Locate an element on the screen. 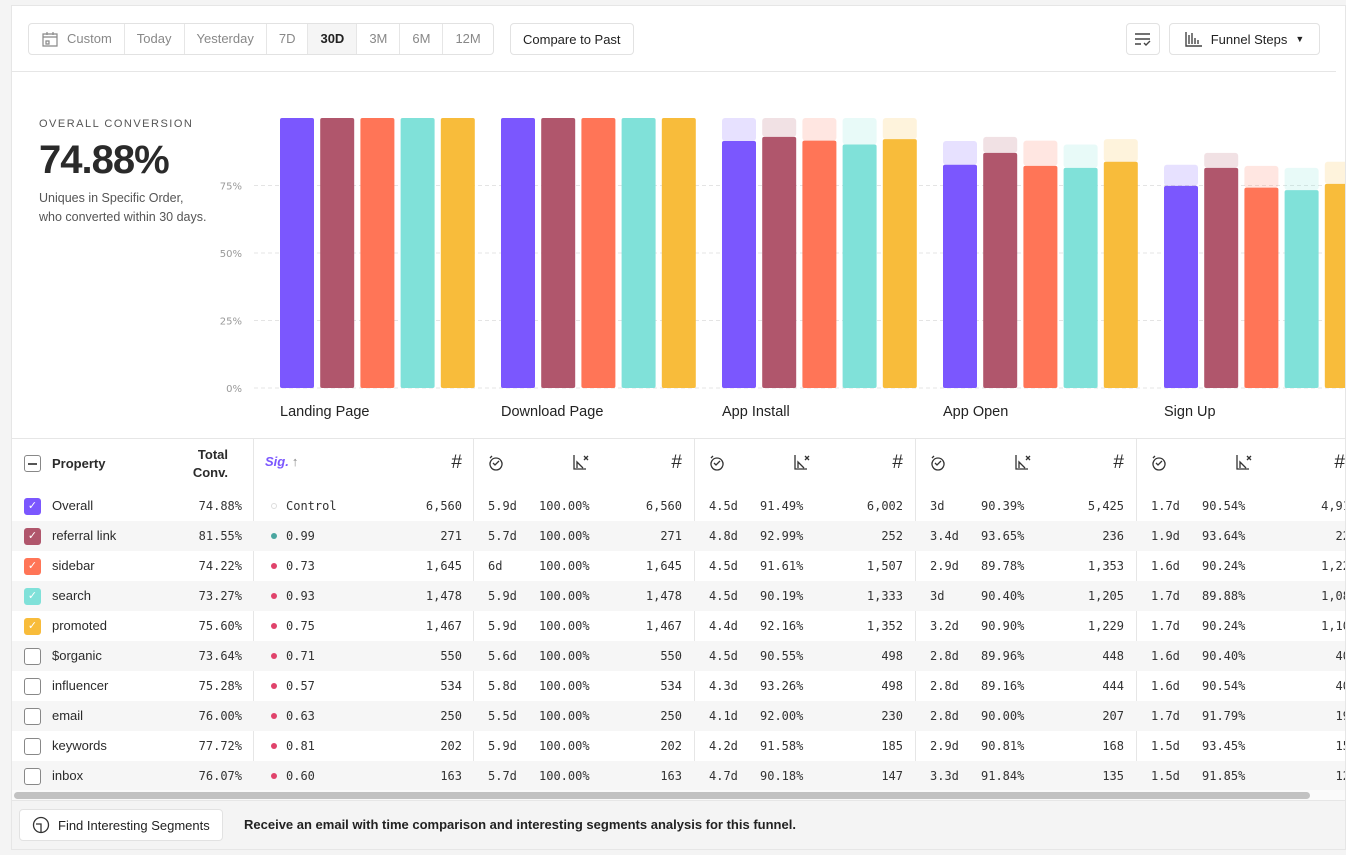  date-range-3m: 3M is located at coordinates (379, 39).